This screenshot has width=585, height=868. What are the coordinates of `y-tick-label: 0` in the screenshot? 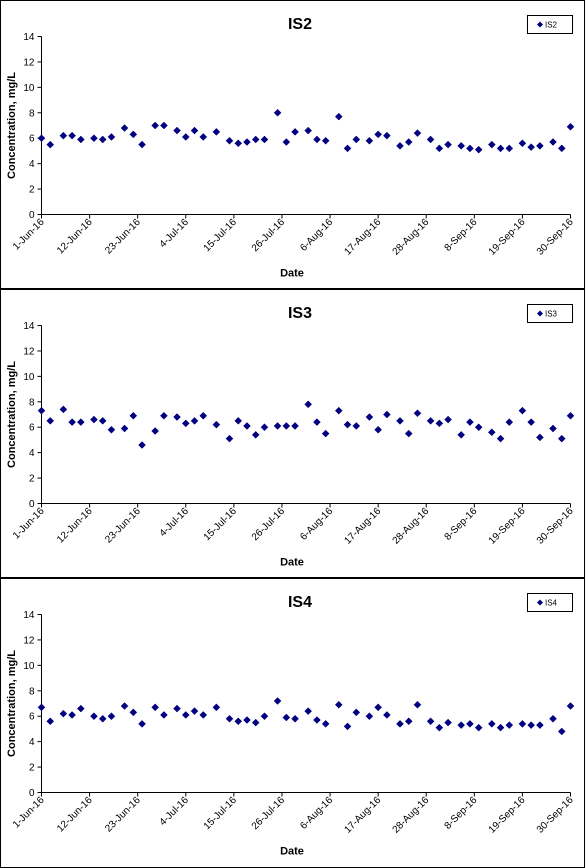 It's located at (32, 504).